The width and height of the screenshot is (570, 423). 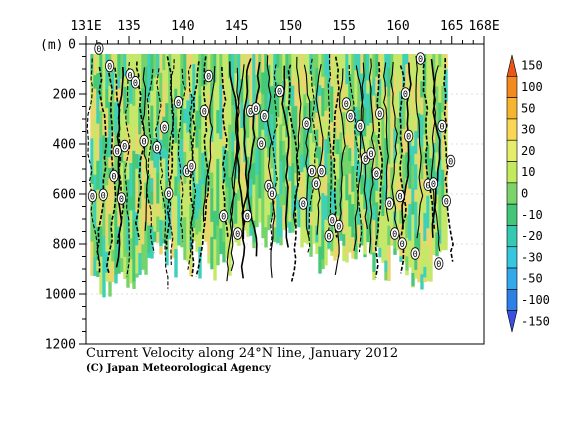 I want to click on colorbar-swatch, so click(x=512, y=236).